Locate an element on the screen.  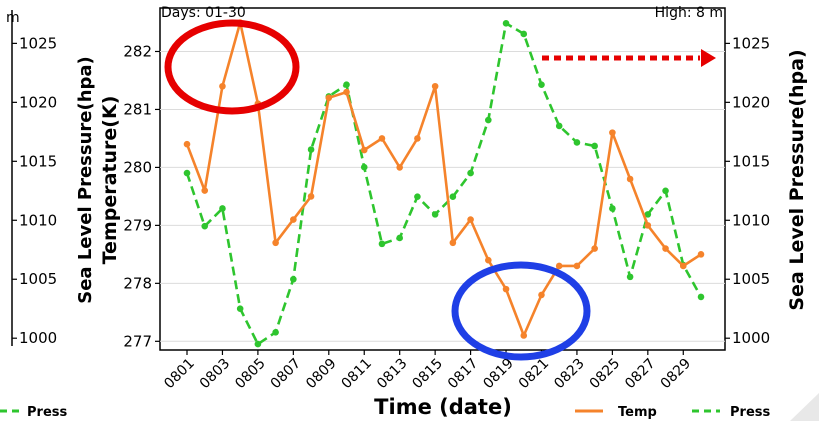
x-tick-label: 0815 is located at coordinates (427, 374).